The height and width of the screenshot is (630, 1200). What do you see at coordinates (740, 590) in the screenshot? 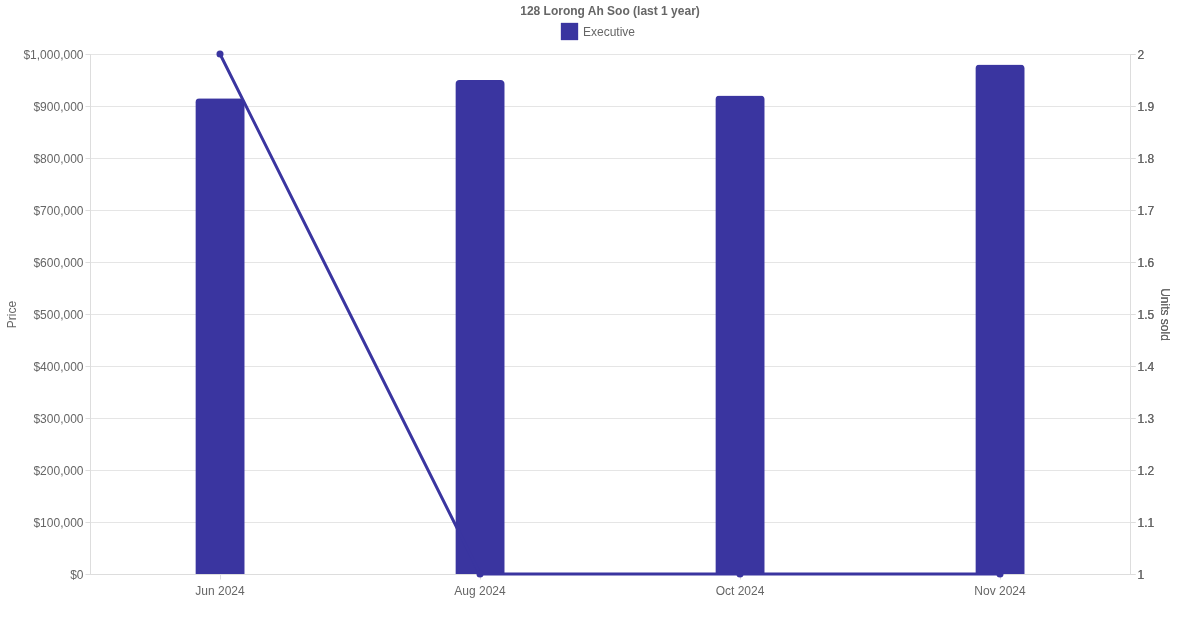
I see `x-tick-label: Oct 2024` at bounding box center [740, 590].